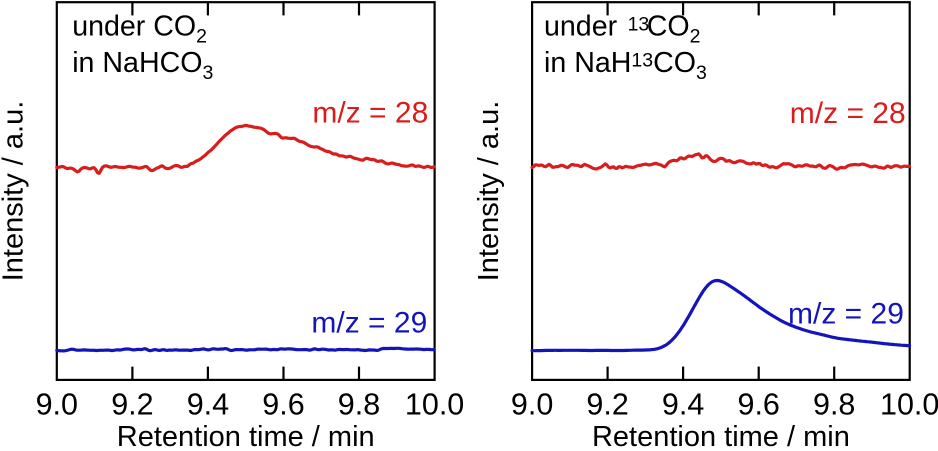 The width and height of the screenshot is (938, 451). What do you see at coordinates (625, 65) in the screenshot?
I see `svg-text: in NaH13CO3` at bounding box center [625, 65].